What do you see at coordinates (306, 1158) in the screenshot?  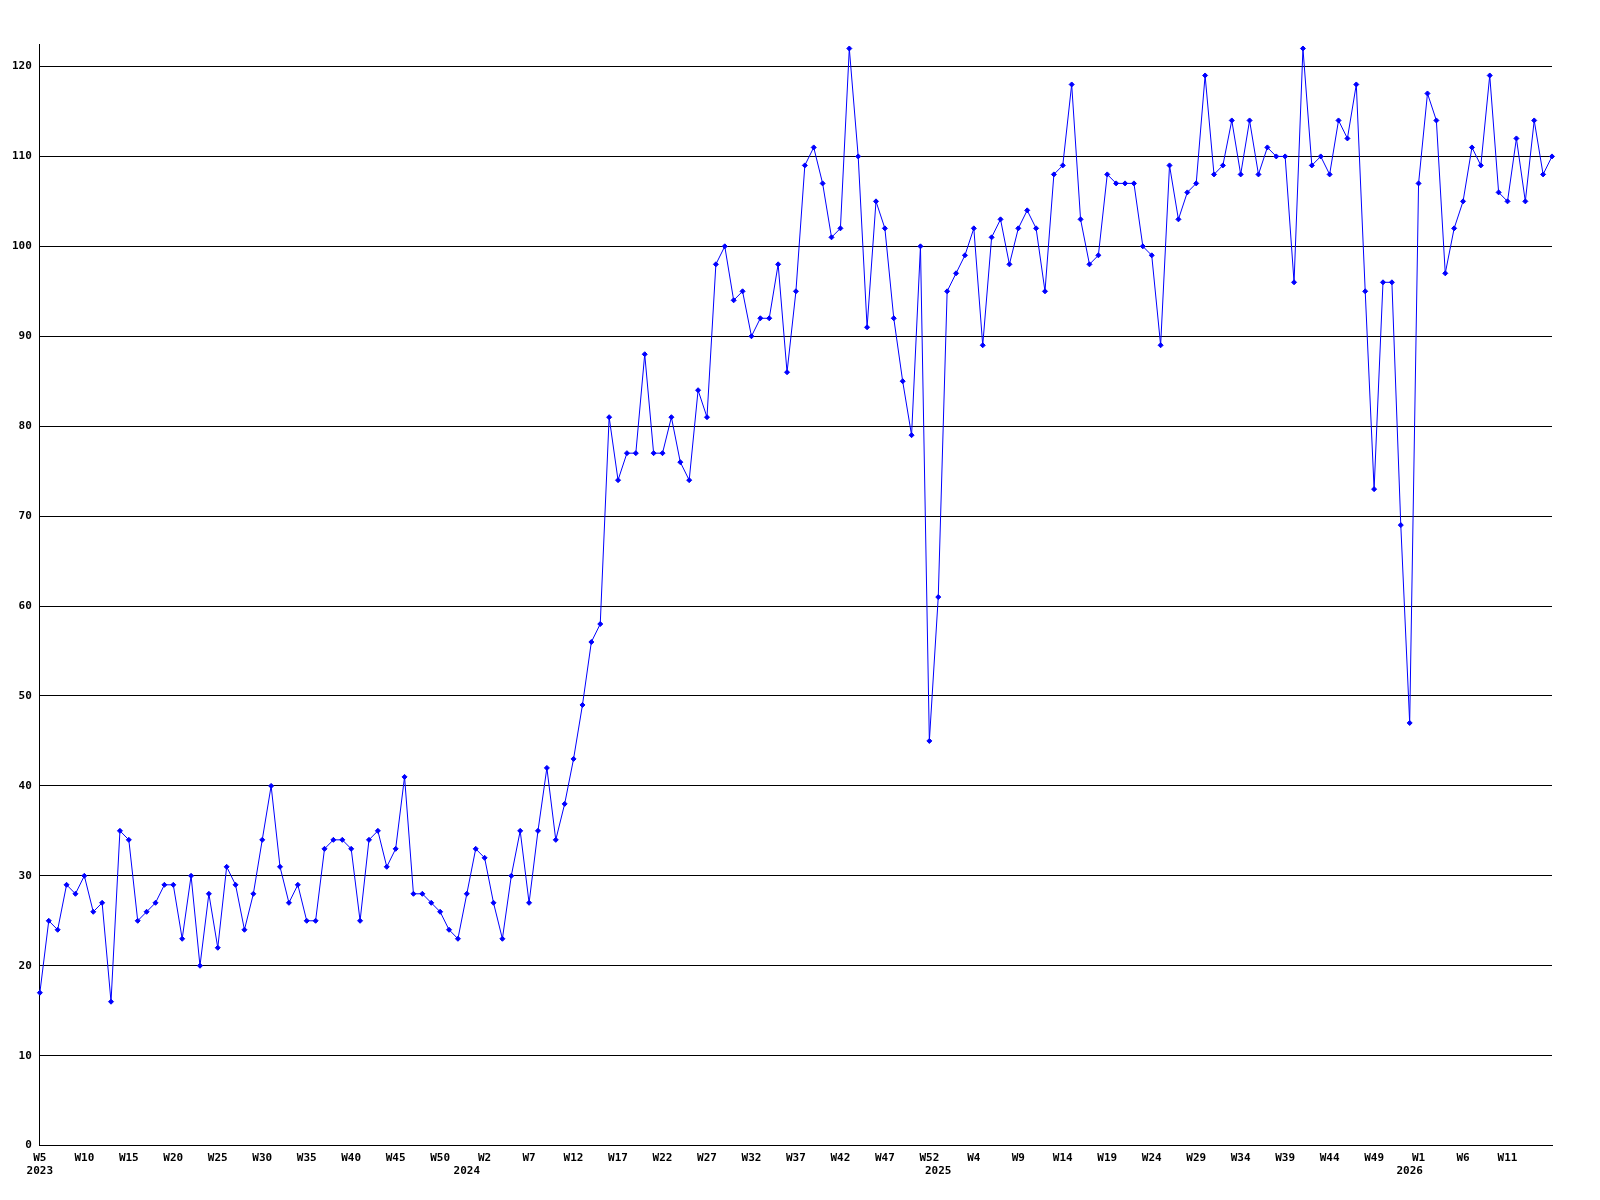 I see `x-tick-label: W35` at bounding box center [306, 1158].